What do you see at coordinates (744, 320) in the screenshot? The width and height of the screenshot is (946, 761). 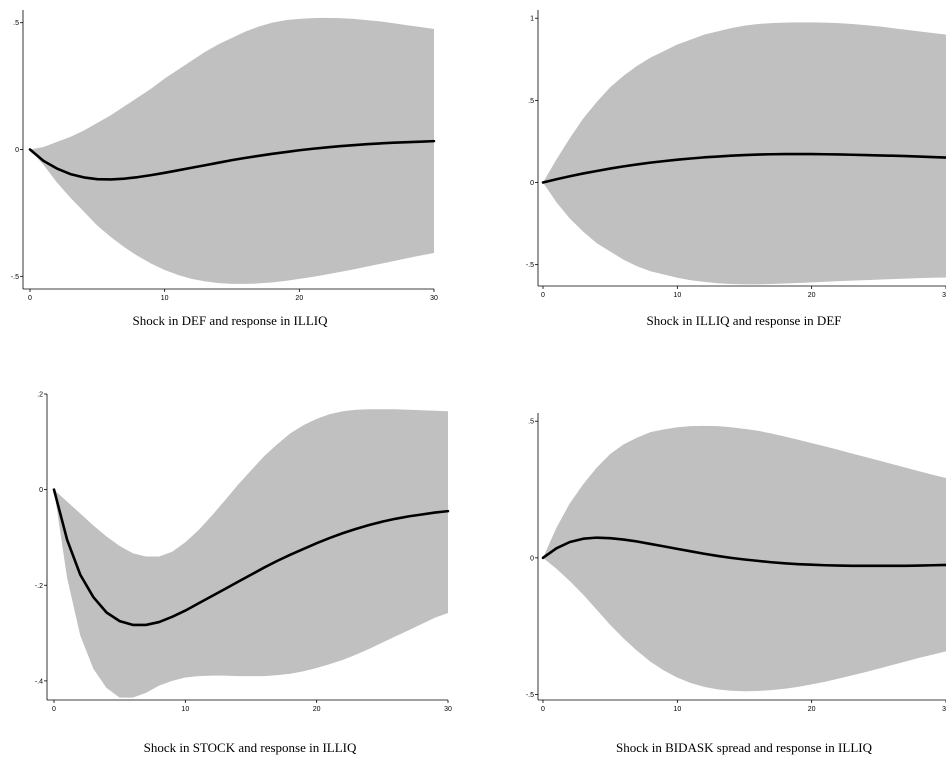 I see `panel-caption: Shock in ILLIQ and response in DEF` at bounding box center [744, 320].